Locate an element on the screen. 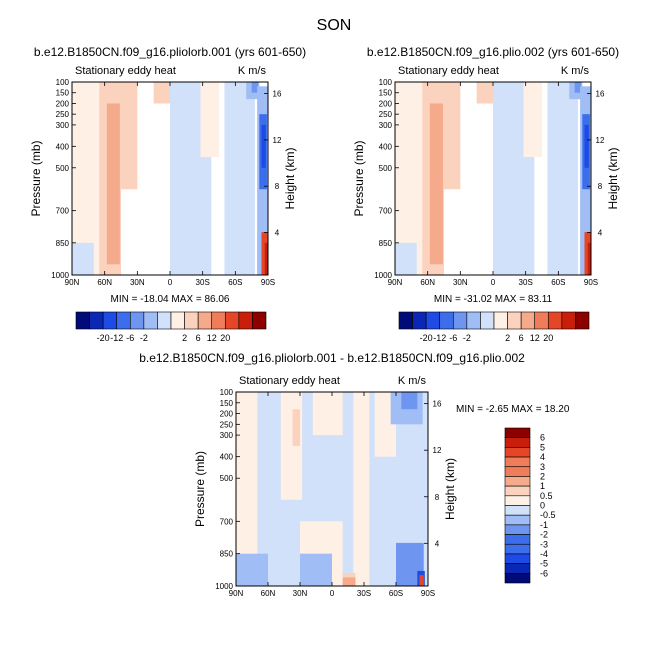  y-tick-label: 200 is located at coordinates (227, 414).